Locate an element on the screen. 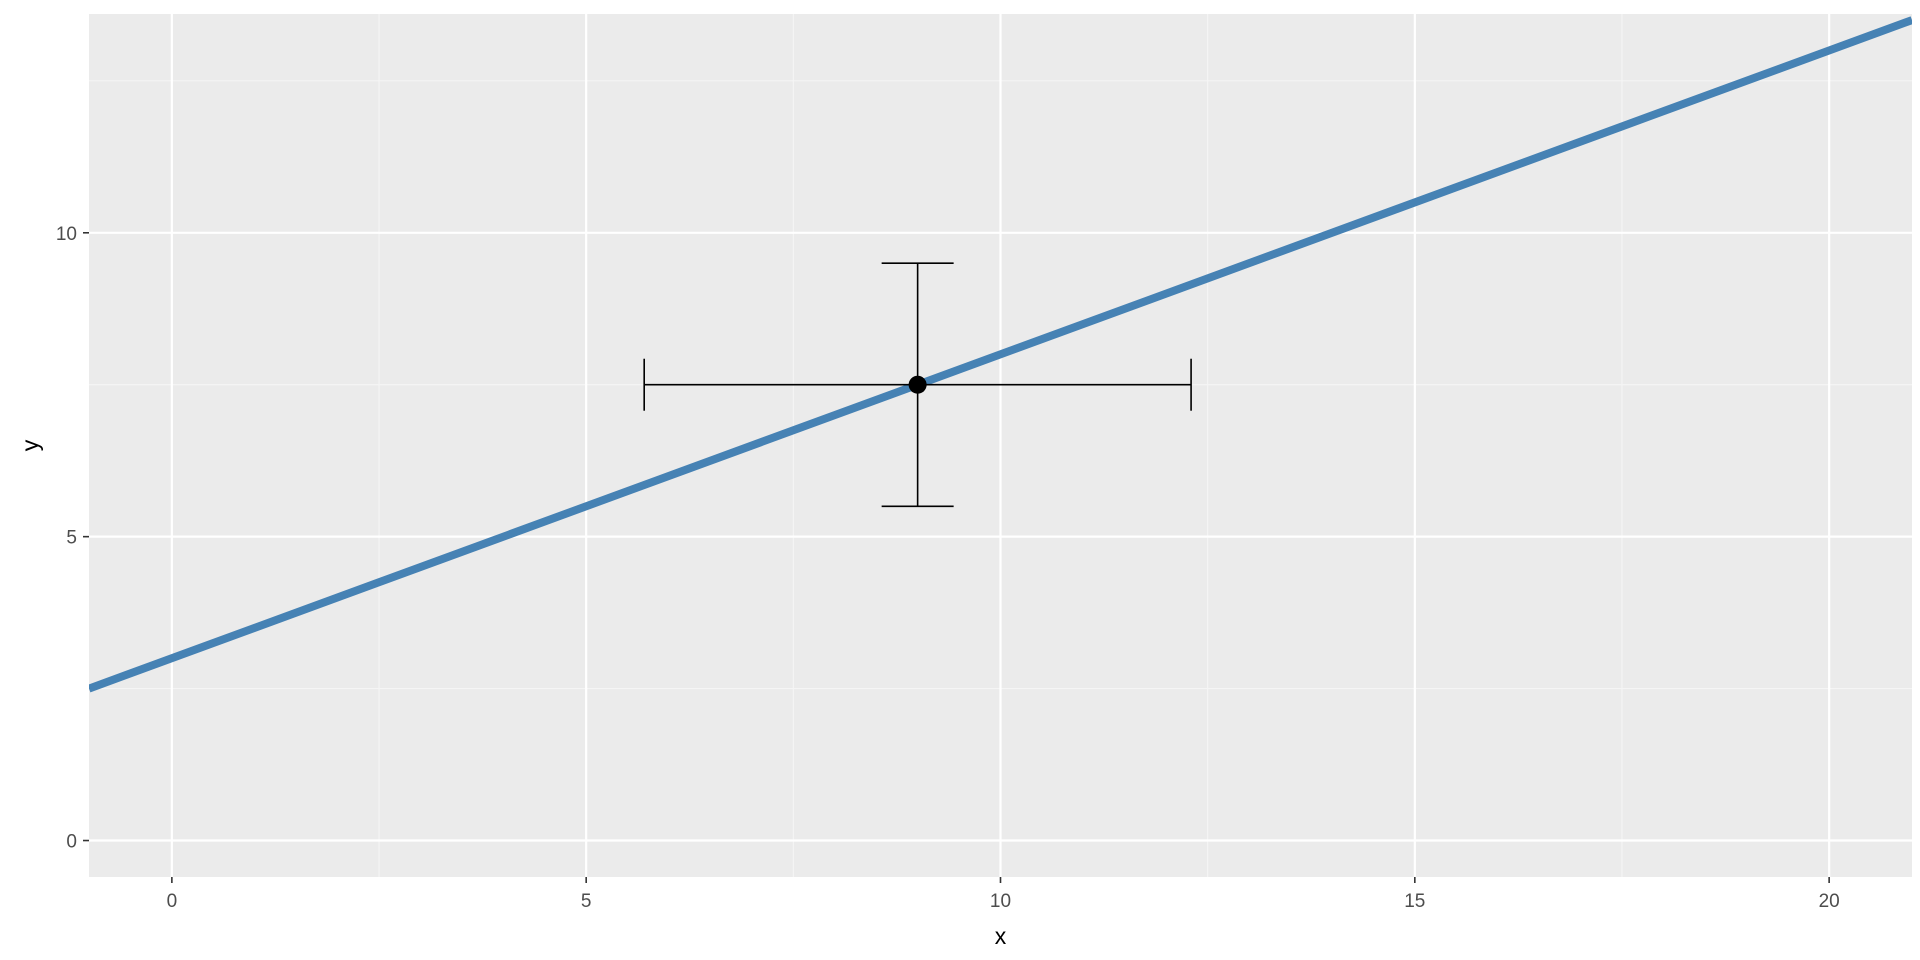  x-tick-label-2: 10 is located at coordinates (1000, 901).